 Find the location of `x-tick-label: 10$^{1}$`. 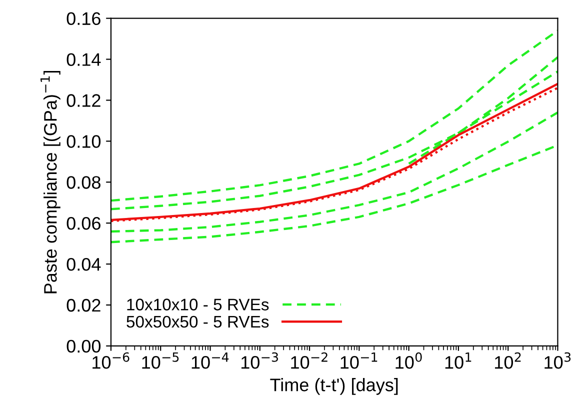

x-tick-label: 10$^{1}$ is located at coordinates (458, 360).